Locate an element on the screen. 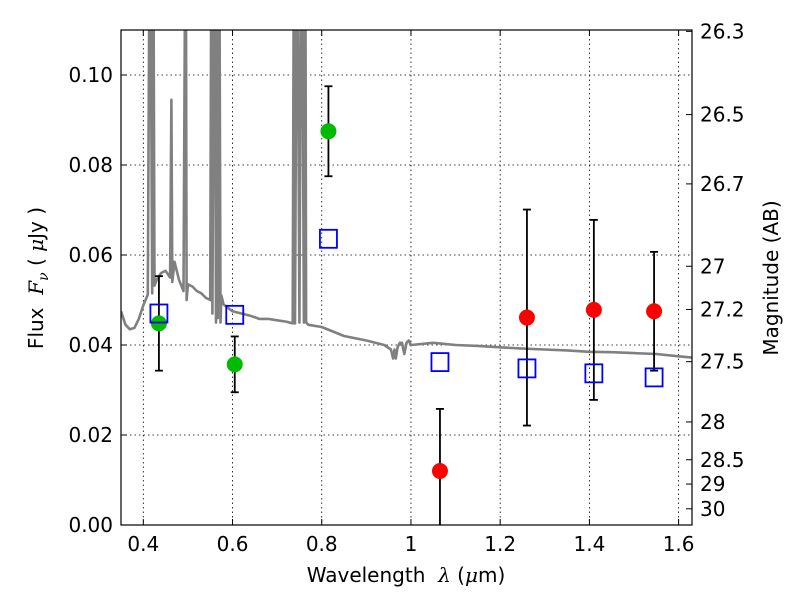  x-axis-label: Wavelength λ (μm) is located at coordinates (406, 575).